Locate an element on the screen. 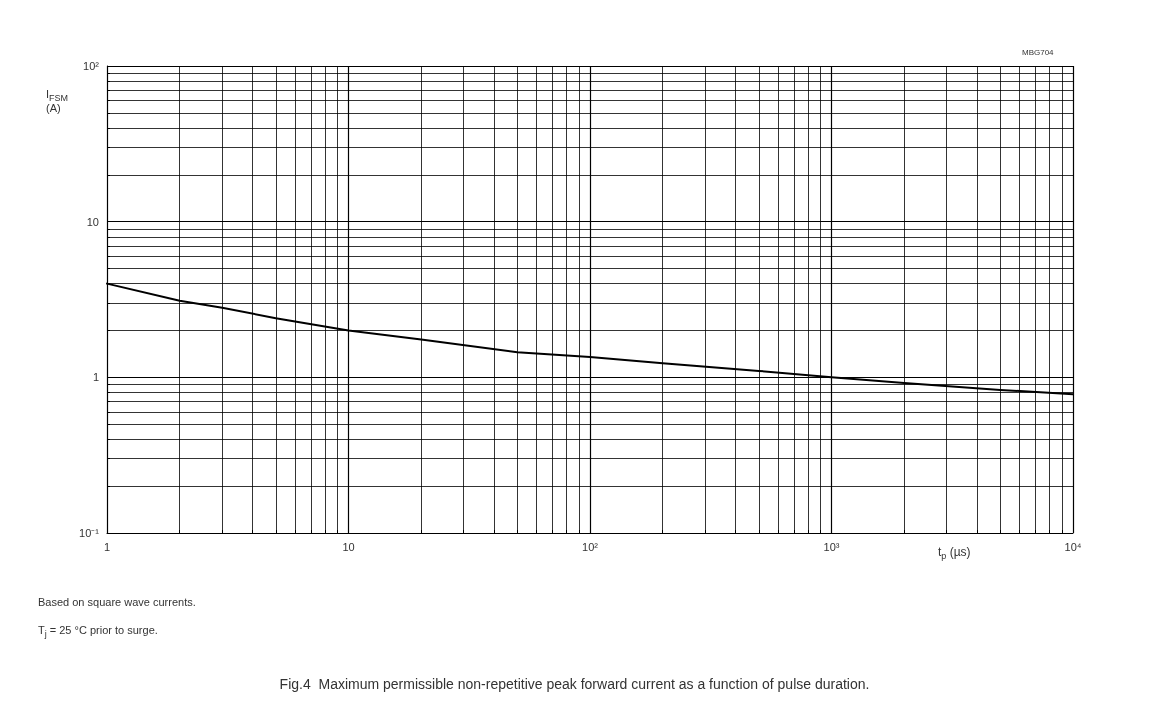 This screenshot has height=708, width=1149. x-tick-label: 10³ is located at coordinates (831, 546).